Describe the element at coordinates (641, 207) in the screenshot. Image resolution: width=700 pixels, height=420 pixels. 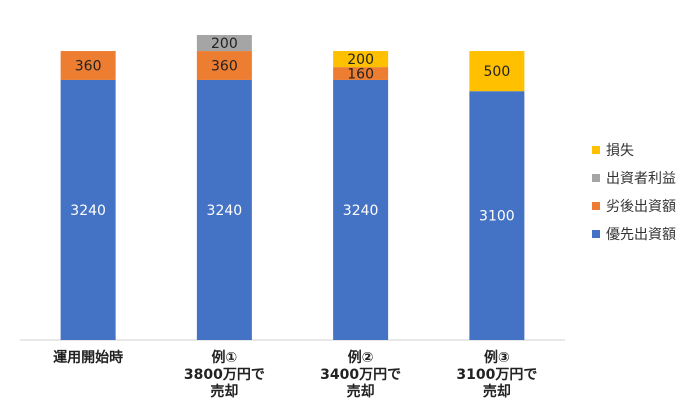
I see `legend-label: 劣後出資額` at that location.